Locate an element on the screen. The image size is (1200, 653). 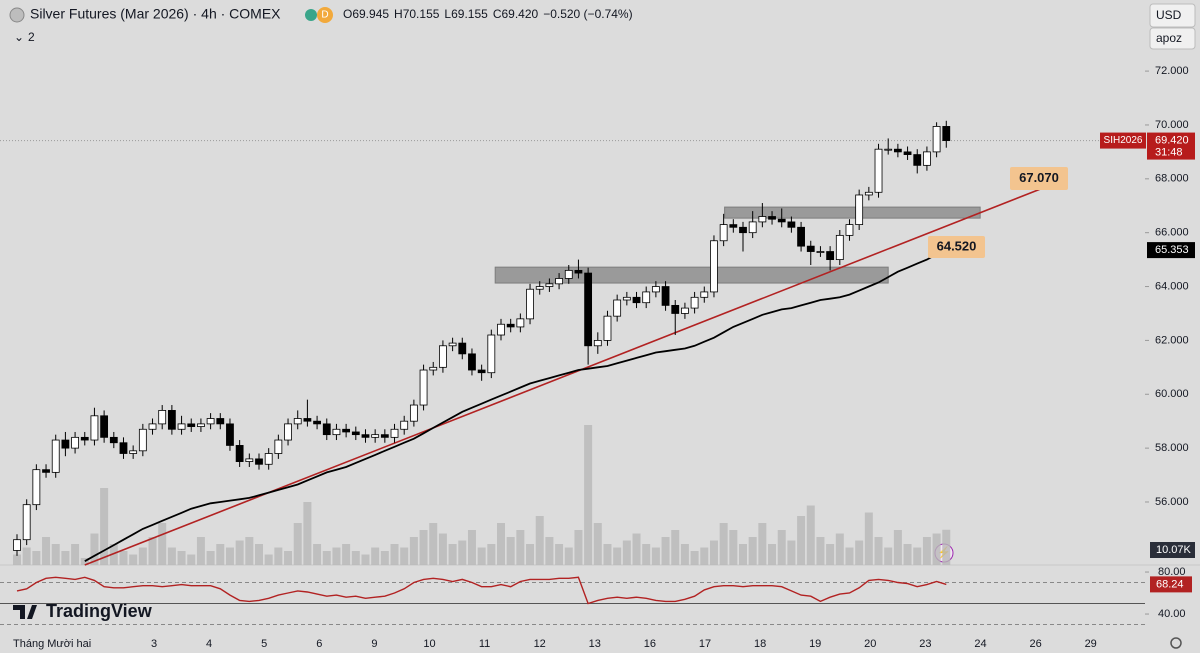
x-tick-label: 13 is located at coordinates (595, 644).